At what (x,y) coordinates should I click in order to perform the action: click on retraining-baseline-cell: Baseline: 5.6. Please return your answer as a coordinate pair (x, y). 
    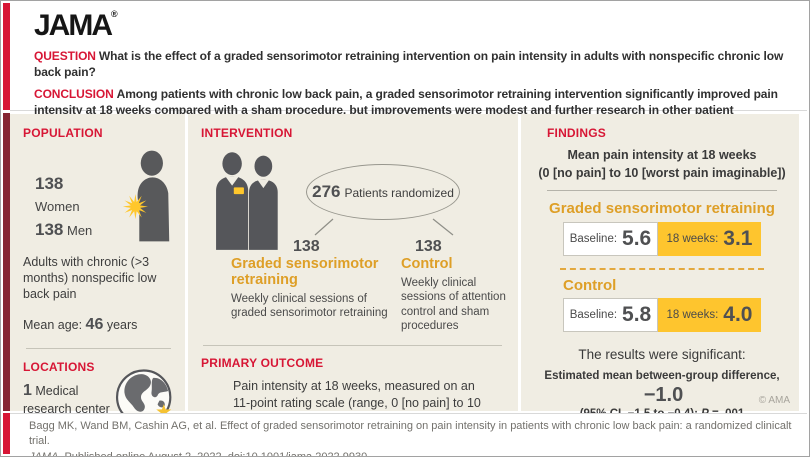
    Looking at the image, I should click on (610, 239).